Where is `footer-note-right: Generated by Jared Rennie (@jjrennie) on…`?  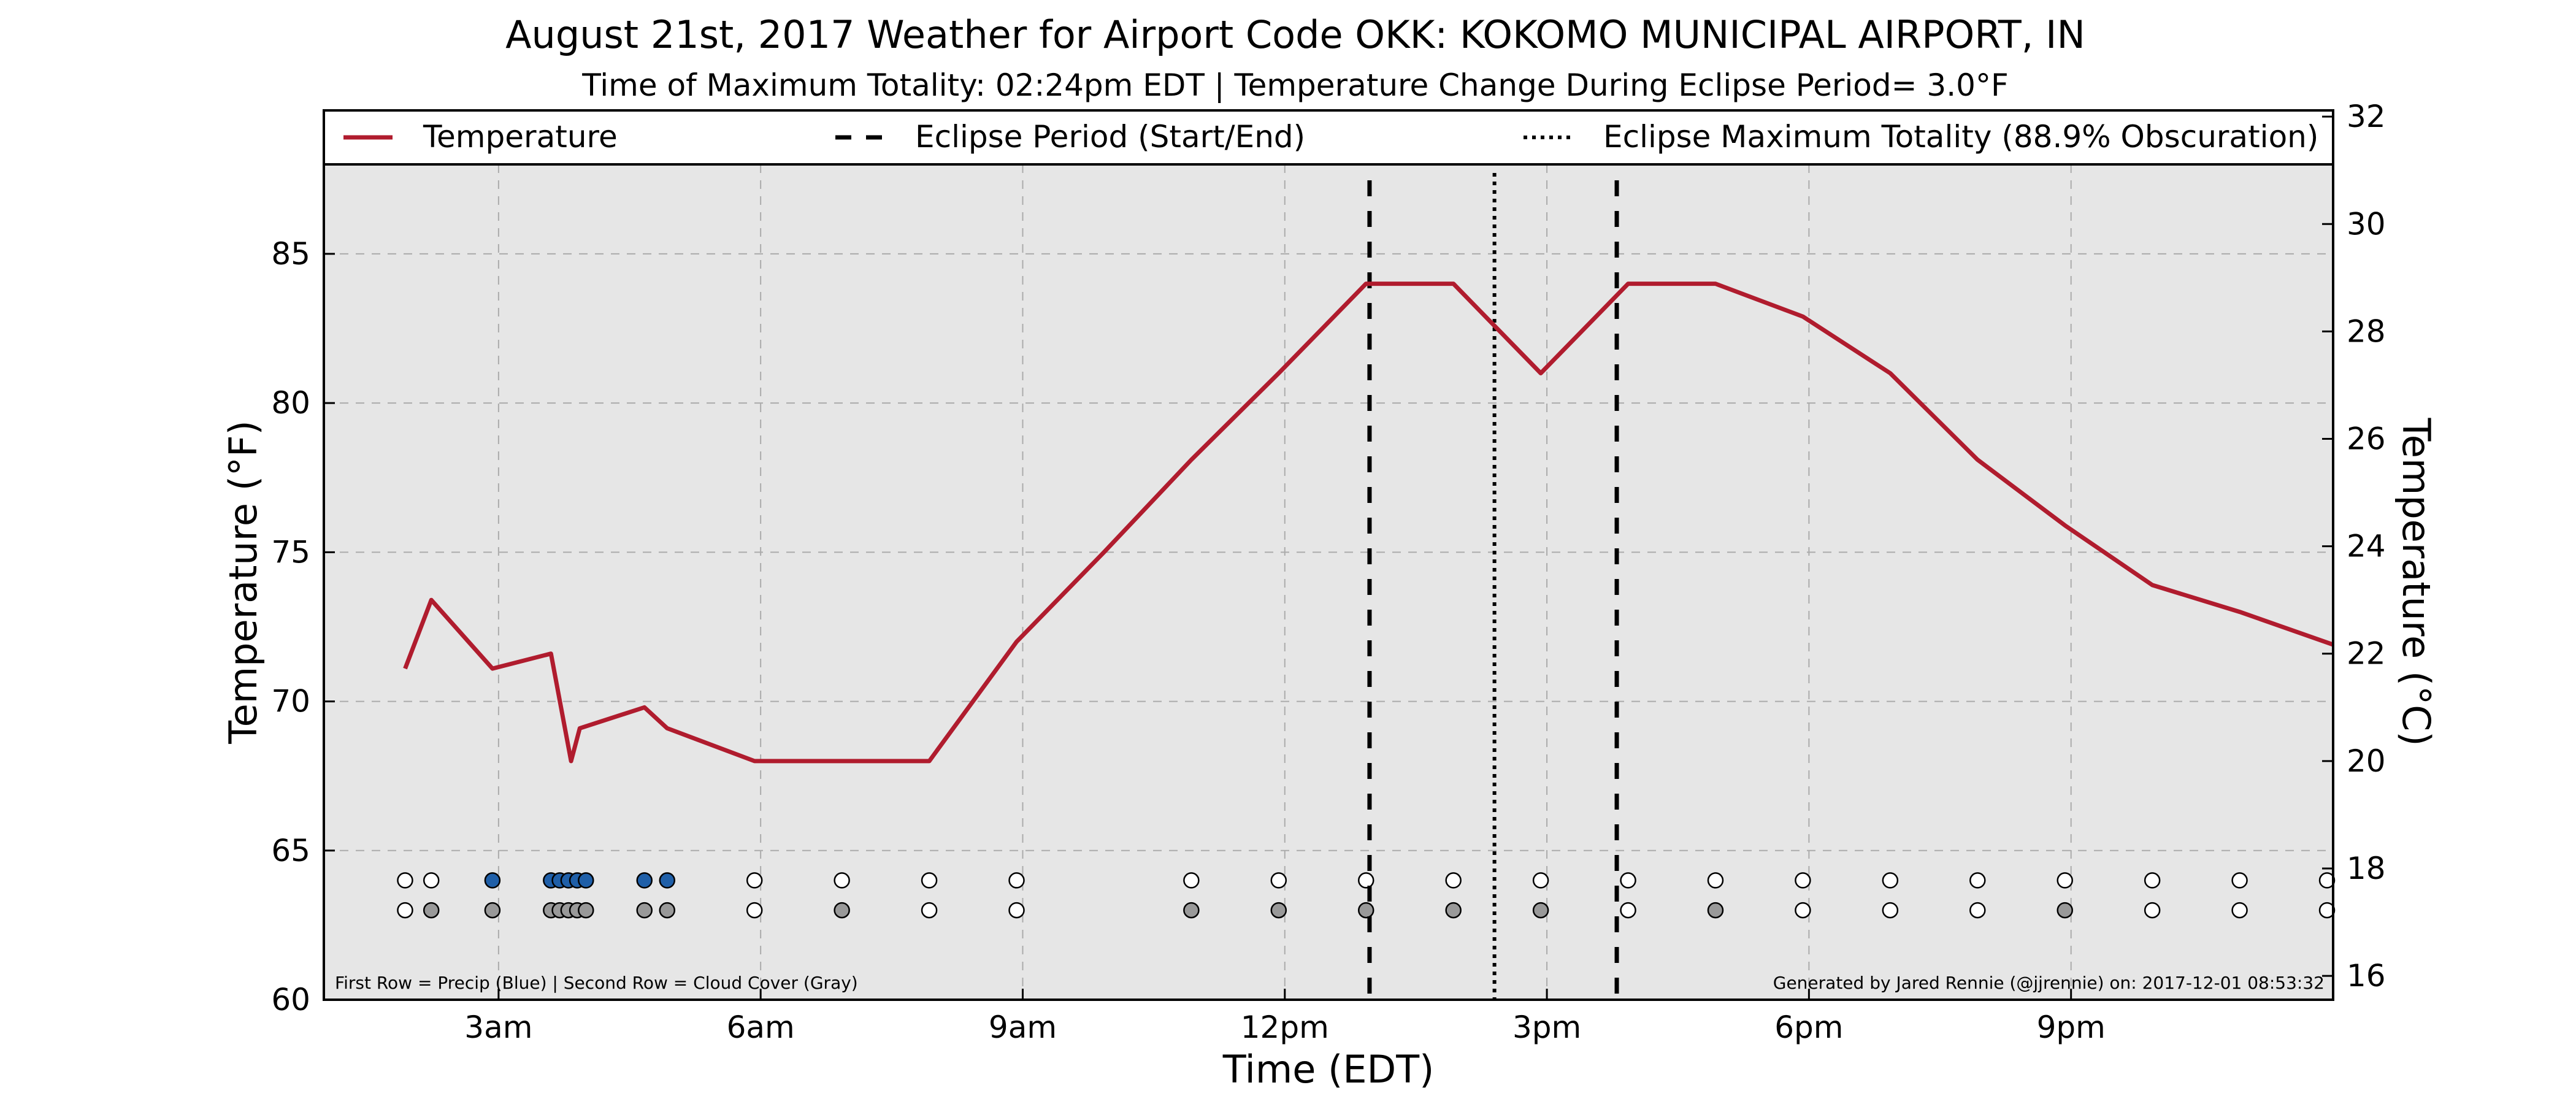 footer-note-right: Generated by Jared Rennie (@jjrennie) on… is located at coordinates (2049, 983).